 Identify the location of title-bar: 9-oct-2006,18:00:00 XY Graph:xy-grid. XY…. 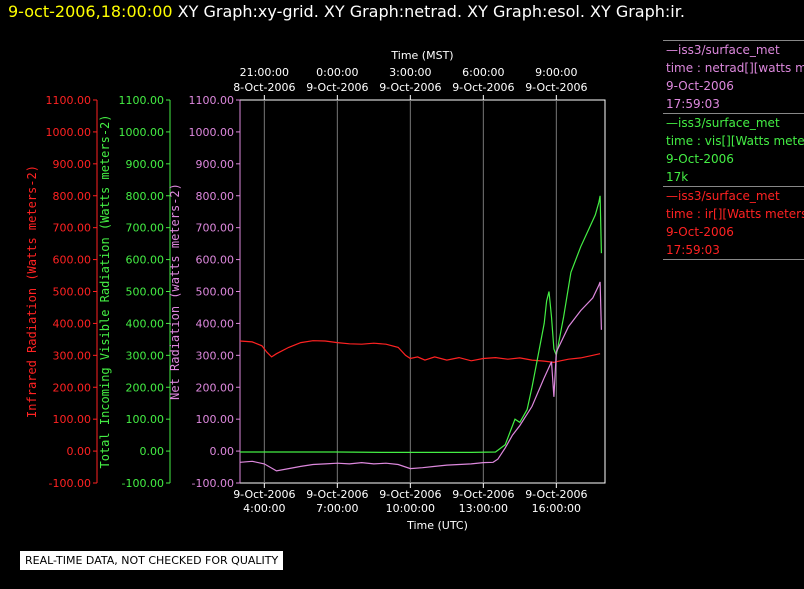
(346, 11).